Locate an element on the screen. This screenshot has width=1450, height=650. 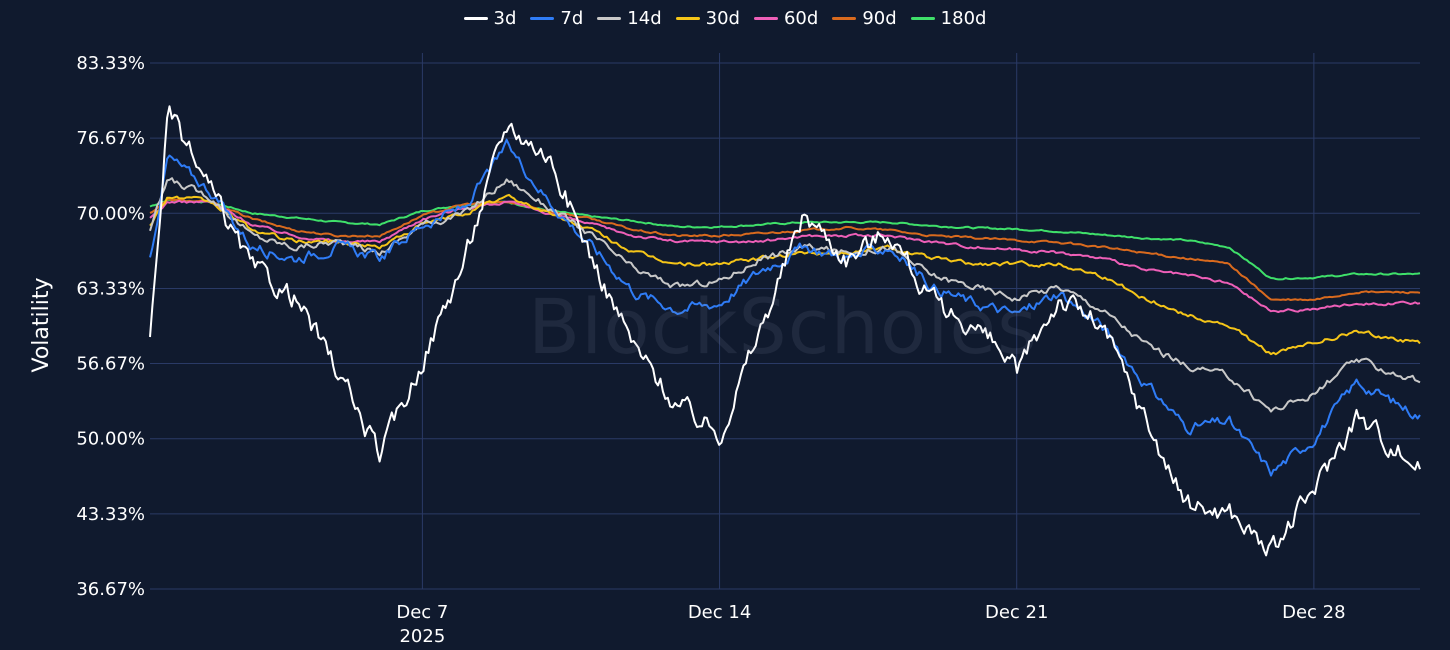
legend-label: 14d is located at coordinates (644, 18).